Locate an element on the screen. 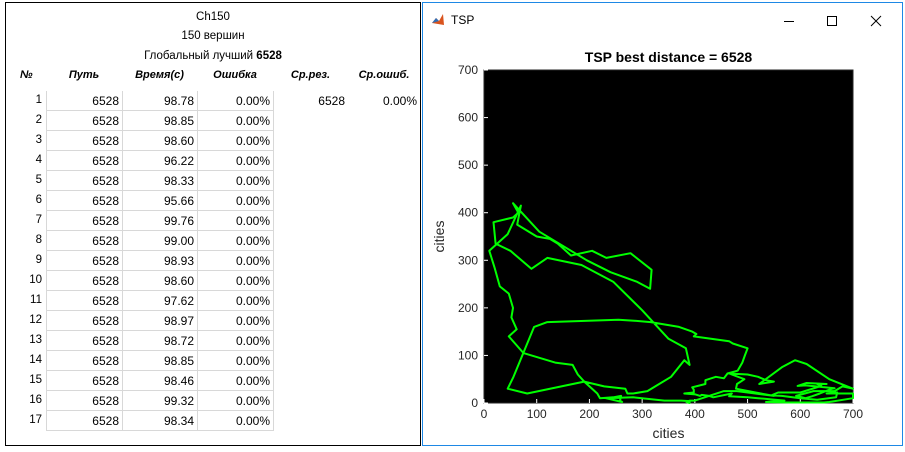 The image size is (905, 452). close-icon is located at coordinates (876, 21).